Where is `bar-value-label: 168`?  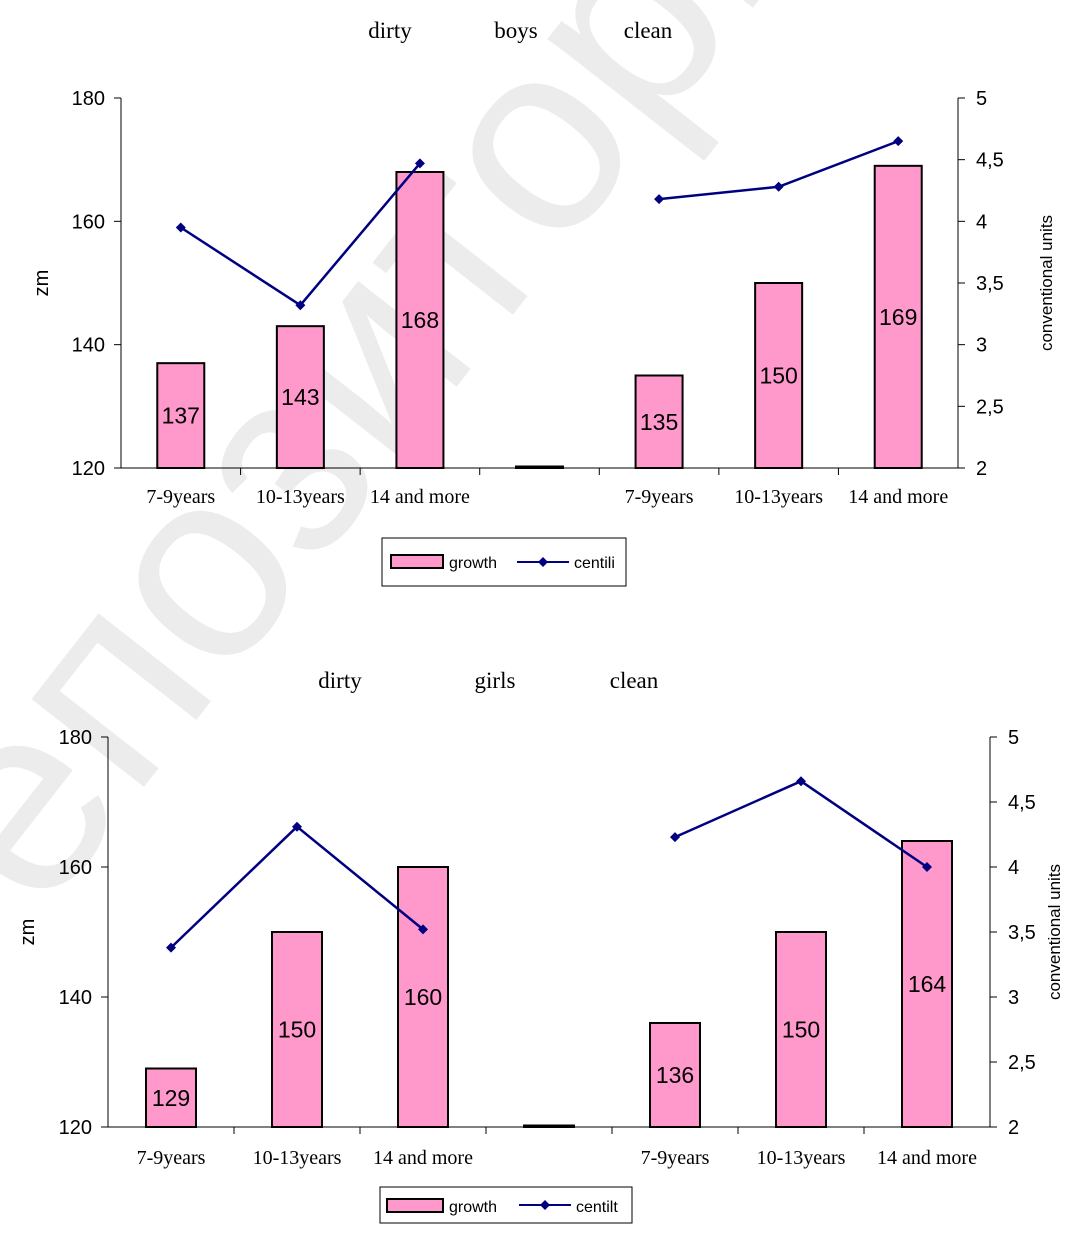
bar-value-label: 168 is located at coordinates (420, 320).